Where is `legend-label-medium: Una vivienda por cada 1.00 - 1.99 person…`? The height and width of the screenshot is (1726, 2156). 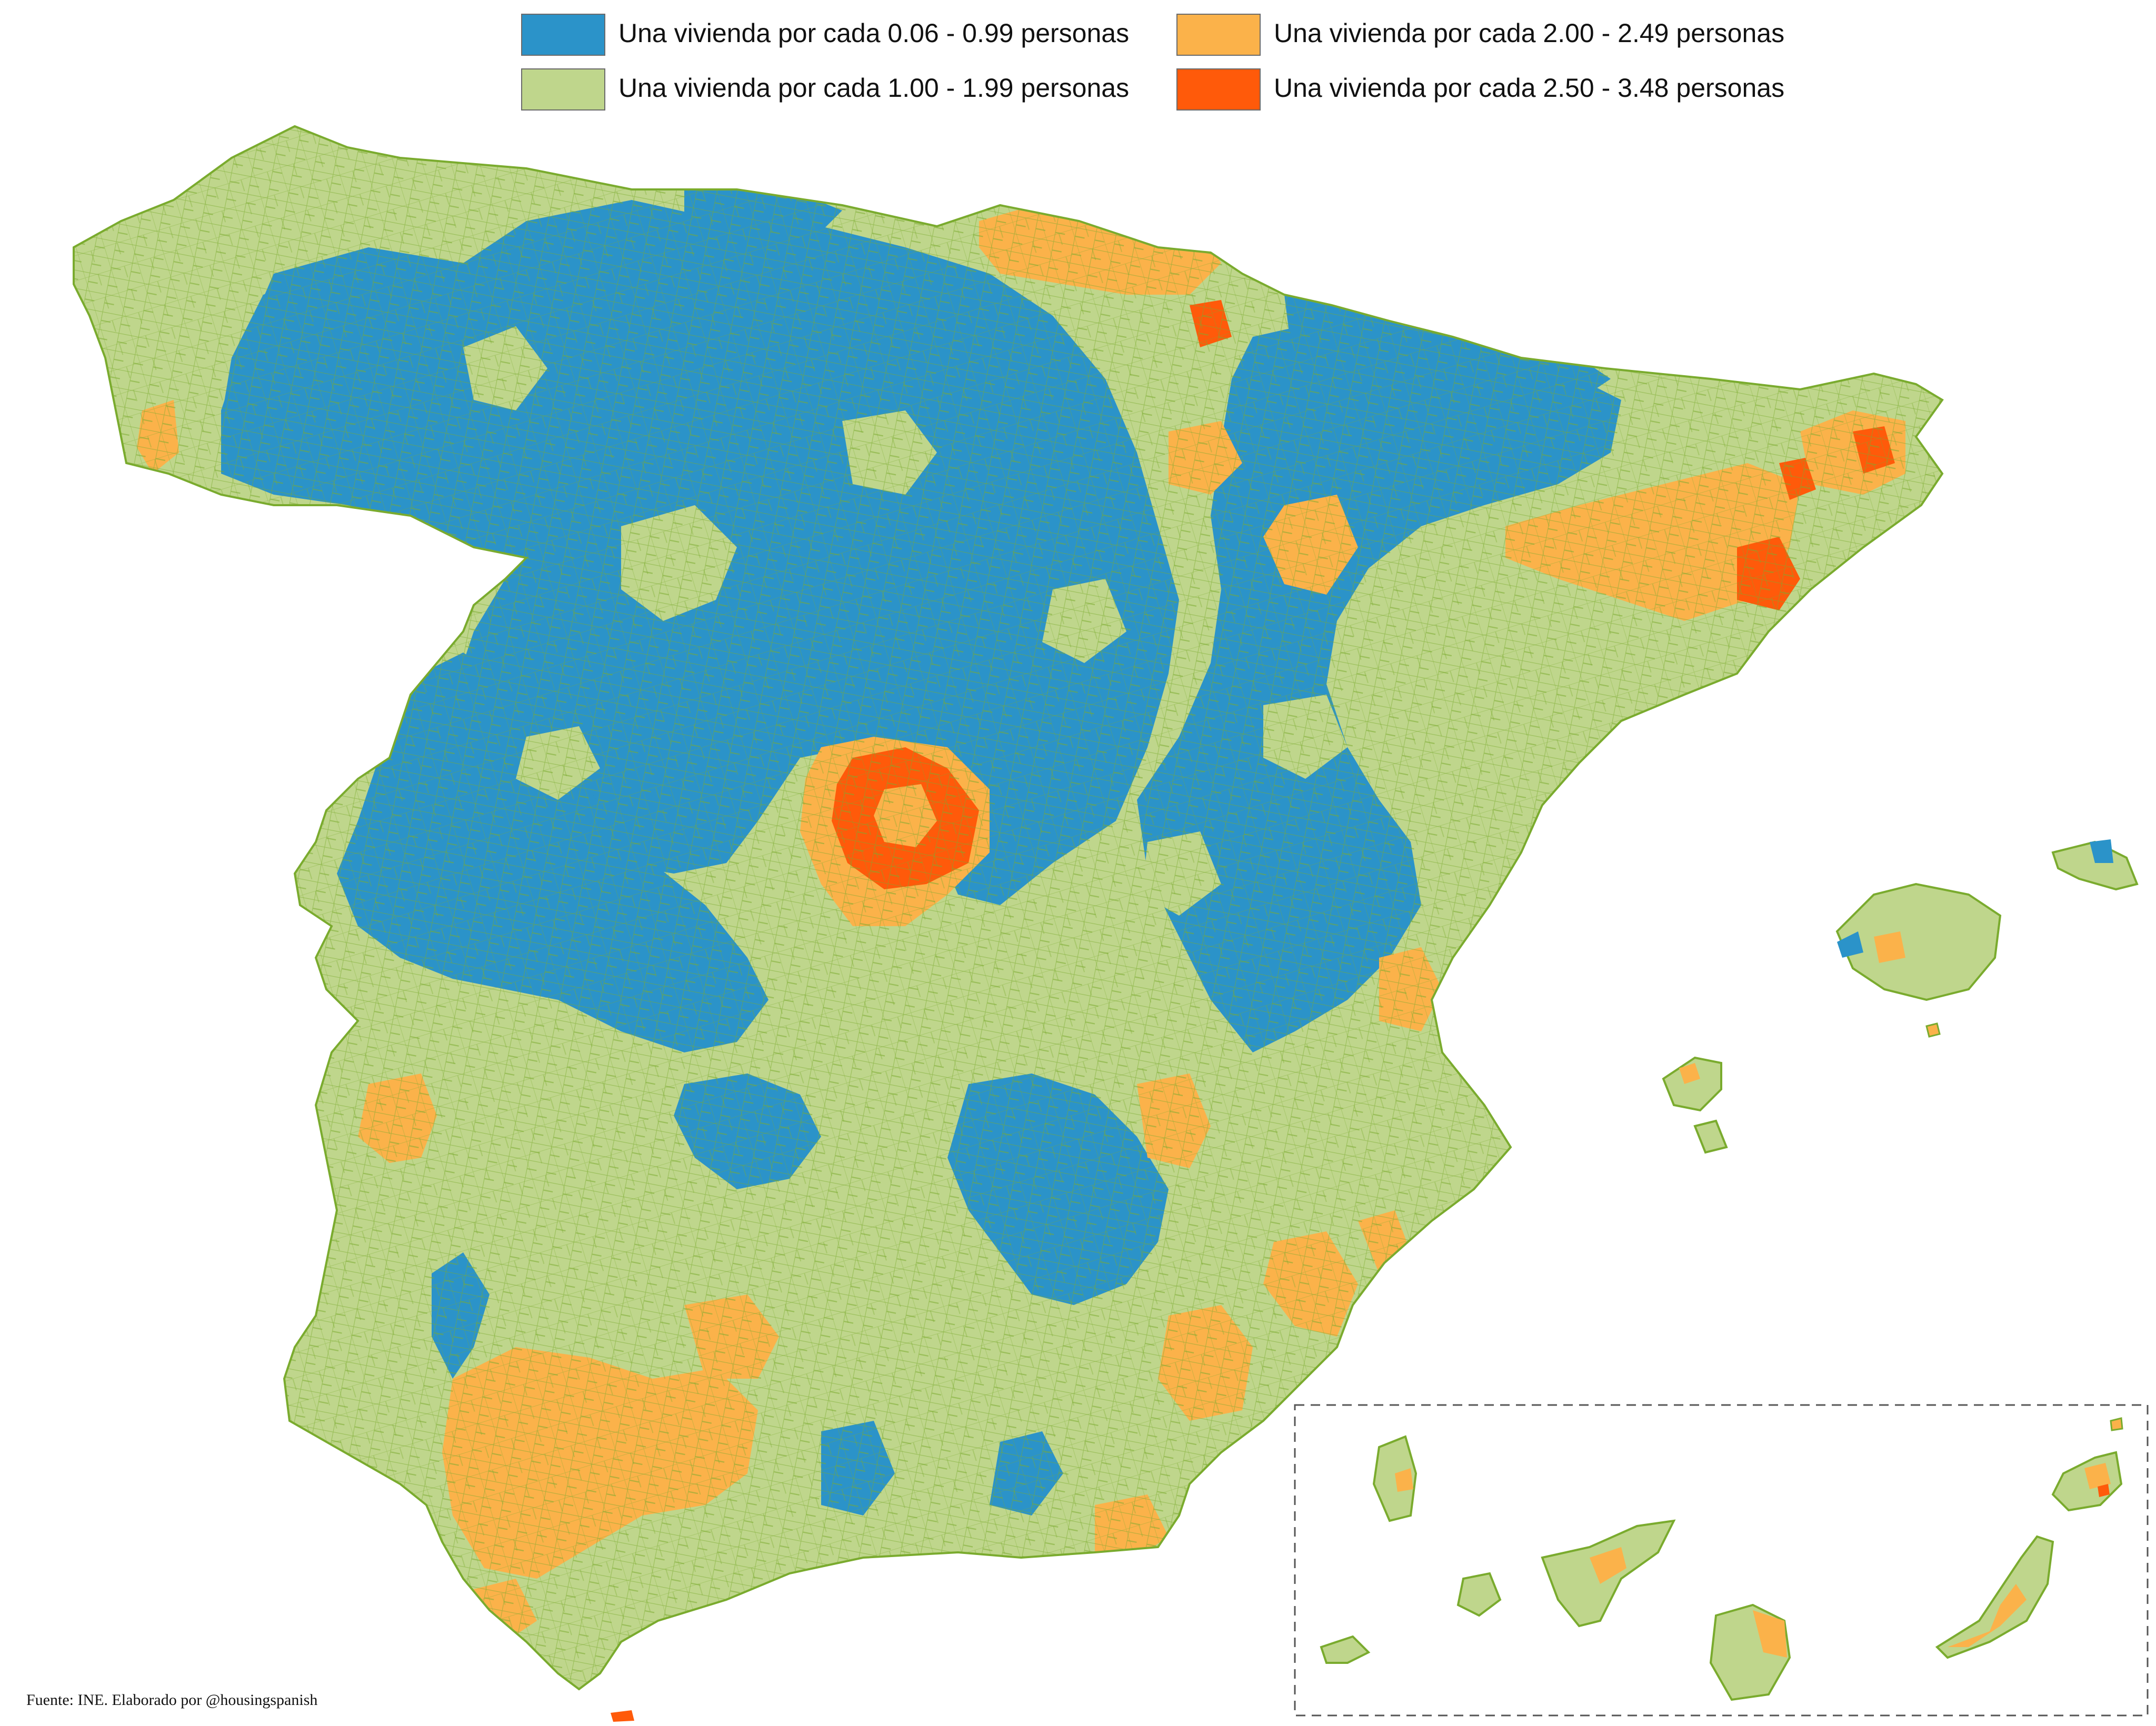
legend-label-medium: Una vivienda por cada 1.00 - 1.99 person… is located at coordinates (874, 88).